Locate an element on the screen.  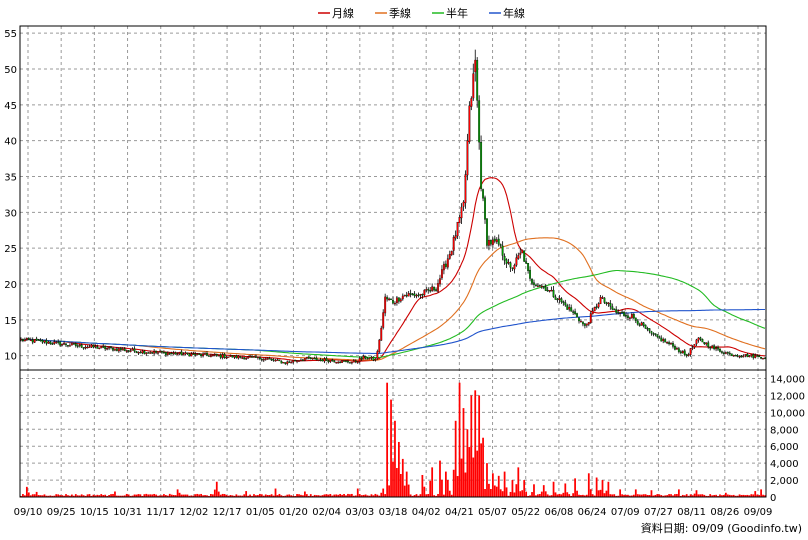
price-tick-label: 40 is located at coordinates (10, 142).